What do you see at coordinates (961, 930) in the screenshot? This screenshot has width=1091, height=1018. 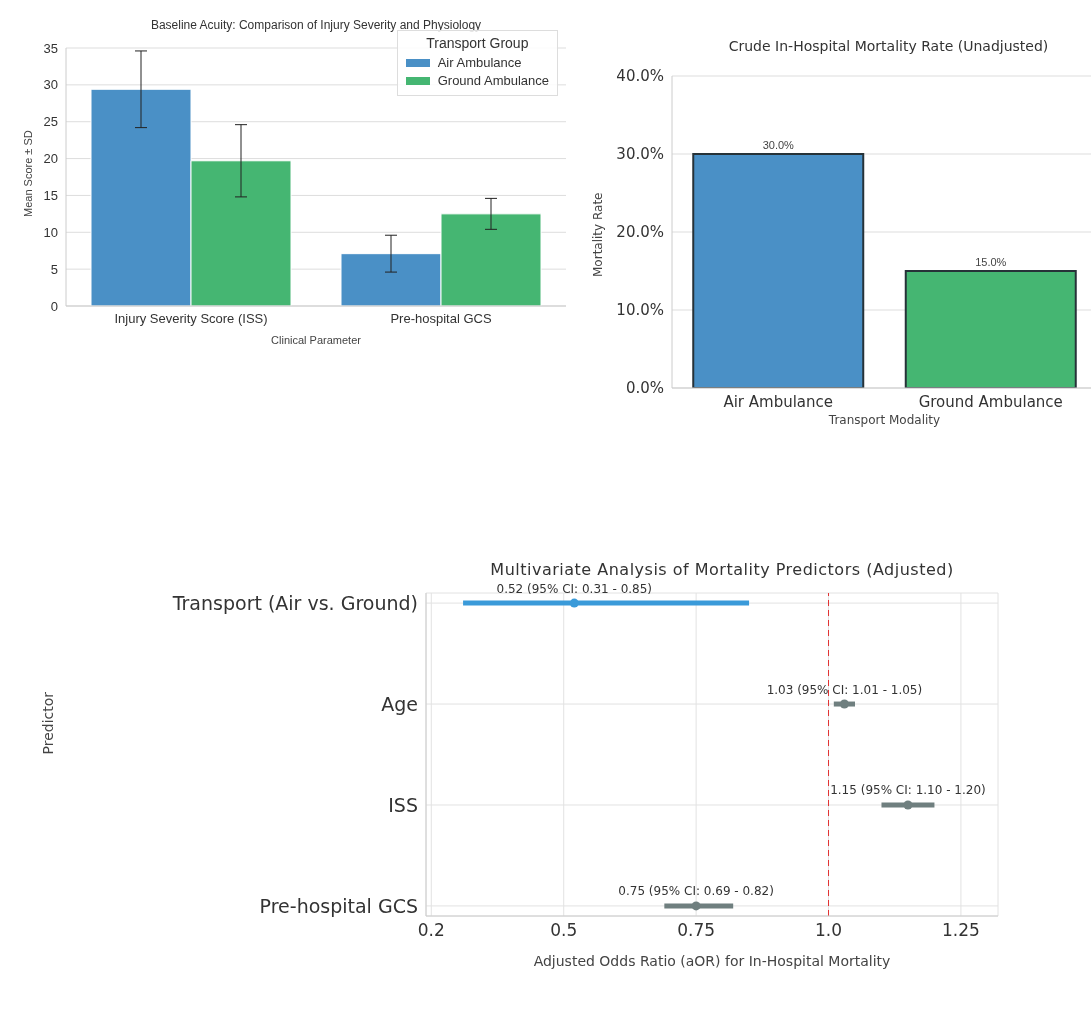 I see `x-tick-label: 1.25` at bounding box center [961, 930].